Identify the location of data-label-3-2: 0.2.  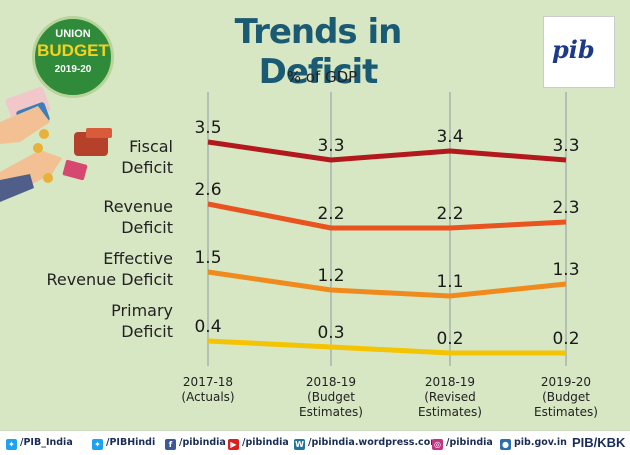
(449, 339).